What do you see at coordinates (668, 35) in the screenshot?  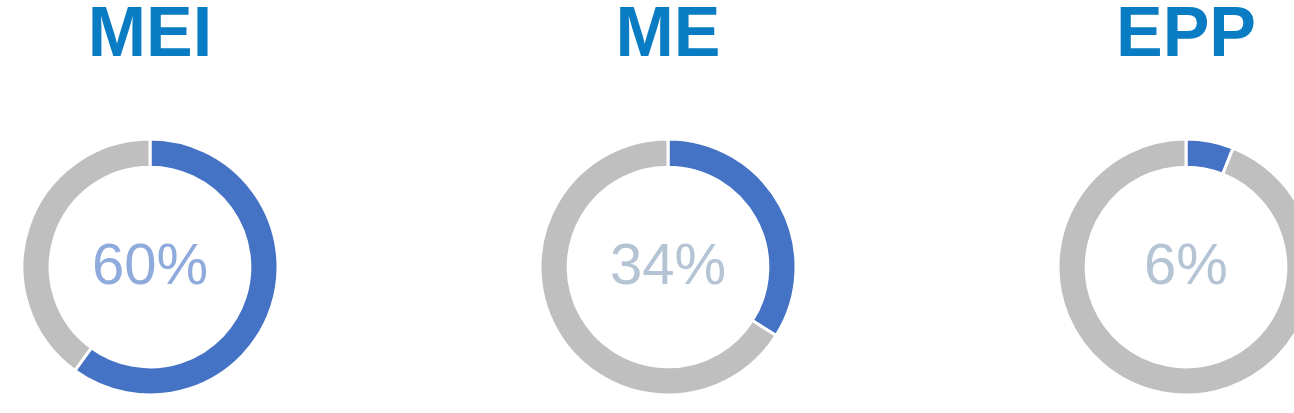 I see `chart-title: ME` at bounding box center [668, 35].